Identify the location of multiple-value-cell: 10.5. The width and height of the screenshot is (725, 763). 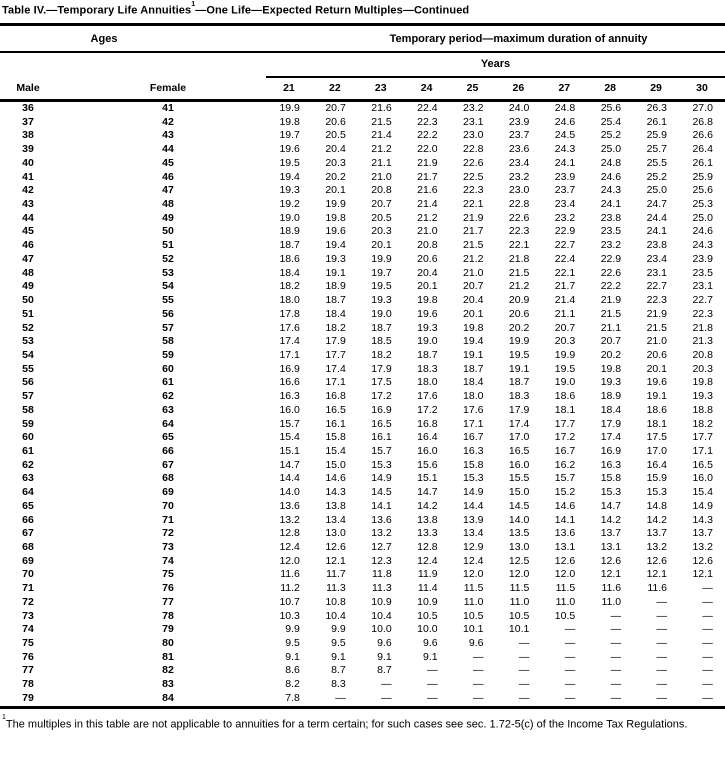
(427, 615).